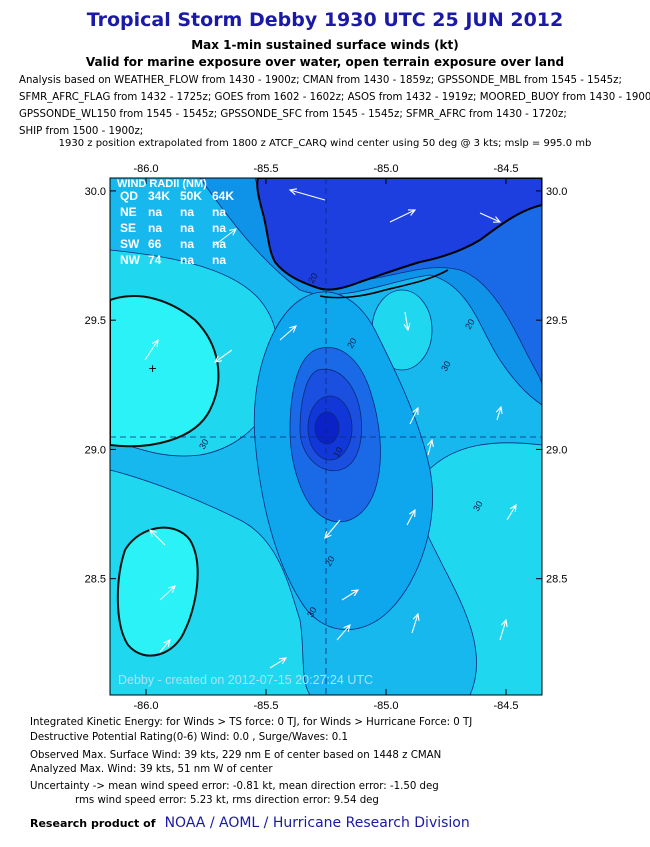 This screenshot has height=847, width=650. What do you see at coordinates (130, 260) in the screenshot?
I see `wind-radii-cell: NW` at bounding box center [130, 260].